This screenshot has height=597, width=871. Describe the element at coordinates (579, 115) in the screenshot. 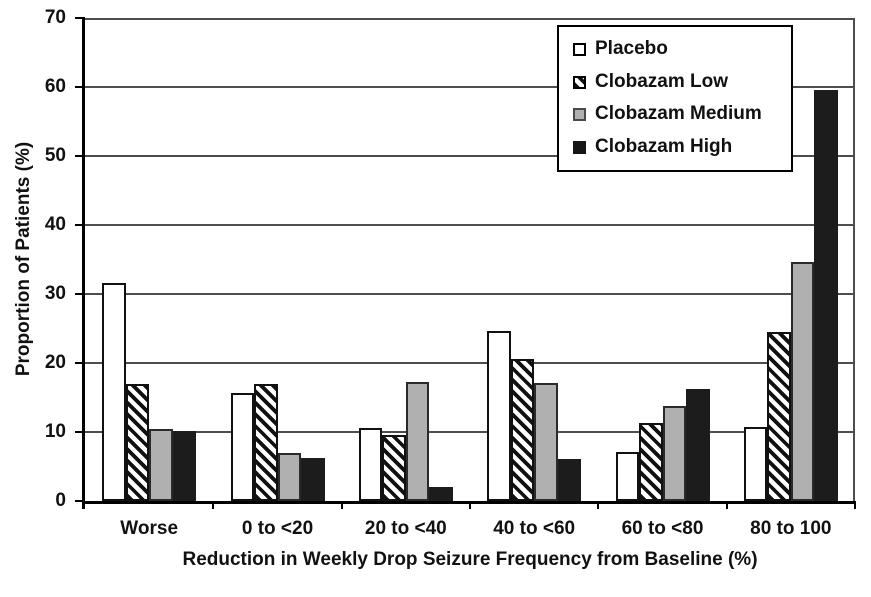

I see `legend-swatch-clobazam-medium-icon` at that location.